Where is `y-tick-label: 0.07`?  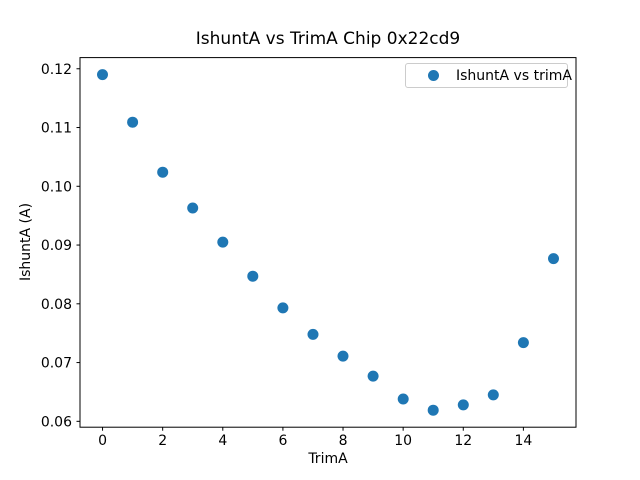 y-tick-label: 0.07 is located at coordinates (56, 364).